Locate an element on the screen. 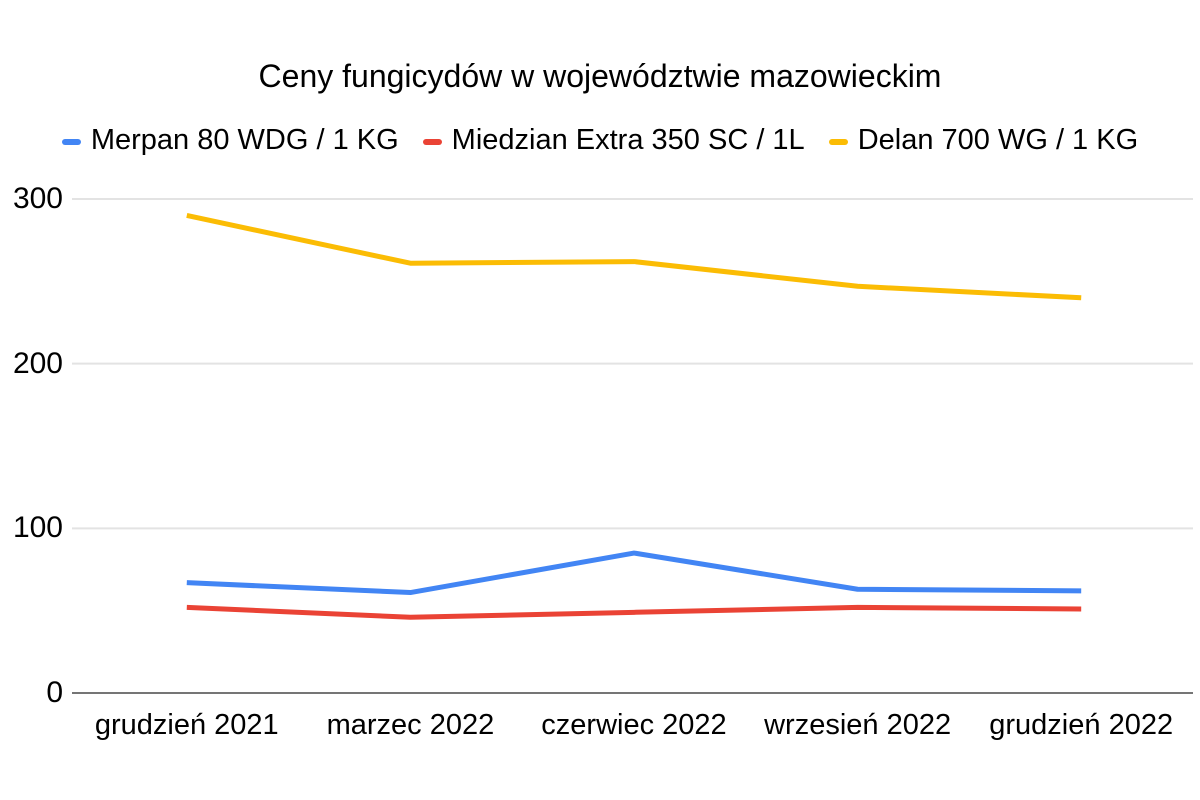 The width and height of the screenshot is (1200, 800). x-axis-label: grudzień 2021 is located at coordinates (186, 725).